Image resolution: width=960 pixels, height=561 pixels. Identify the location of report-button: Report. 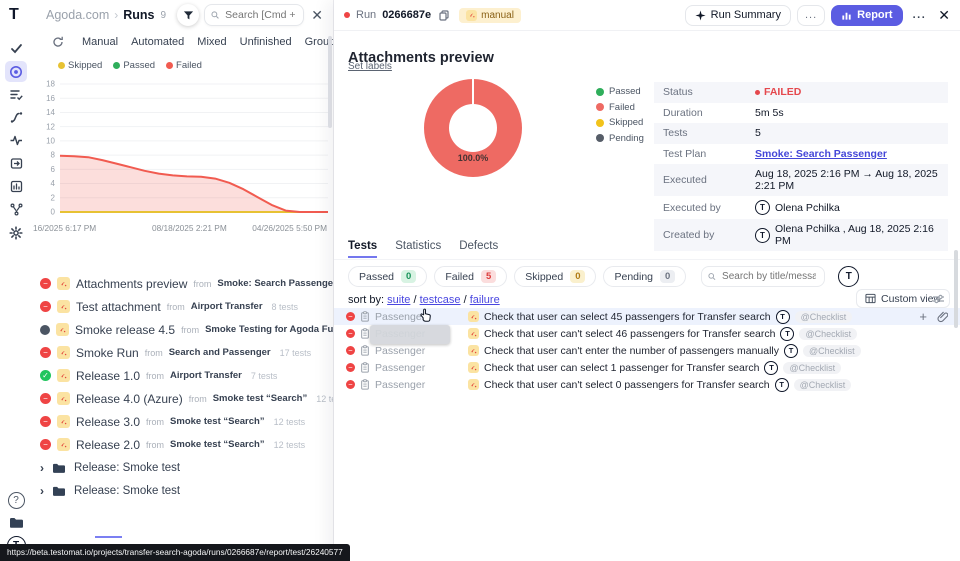
(867, 15).